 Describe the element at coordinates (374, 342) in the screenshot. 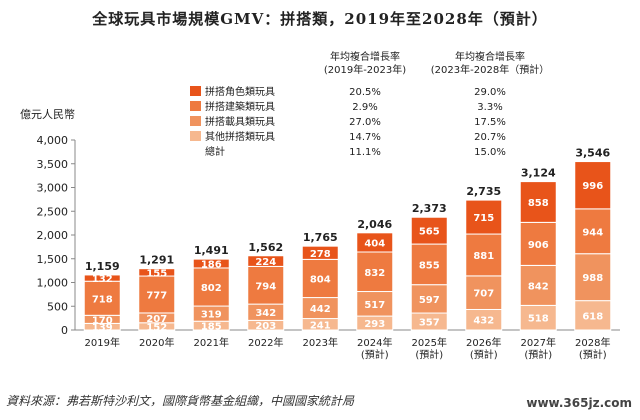

I see `x-tick-label: 2024年` at that location.